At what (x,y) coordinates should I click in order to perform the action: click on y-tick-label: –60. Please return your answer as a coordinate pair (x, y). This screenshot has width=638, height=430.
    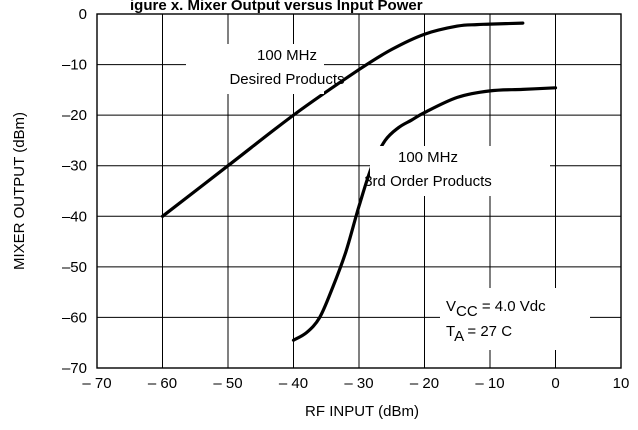
    Looking at the image, I should click on (74, 317).